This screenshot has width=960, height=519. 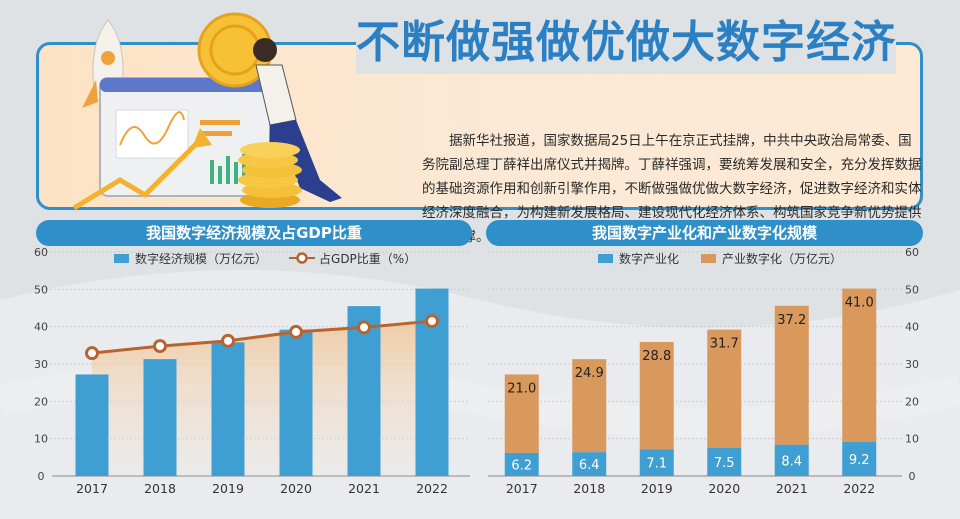 I want to click on data-label-digital-industrialization: 6.2, so click(x=521, y=465).